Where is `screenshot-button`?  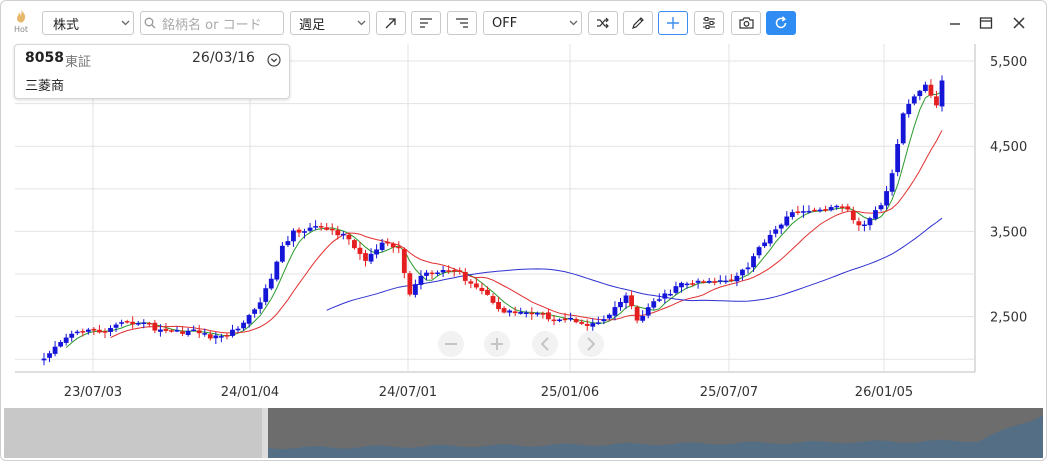 screenshot-button is located at coordinates (746, 23).